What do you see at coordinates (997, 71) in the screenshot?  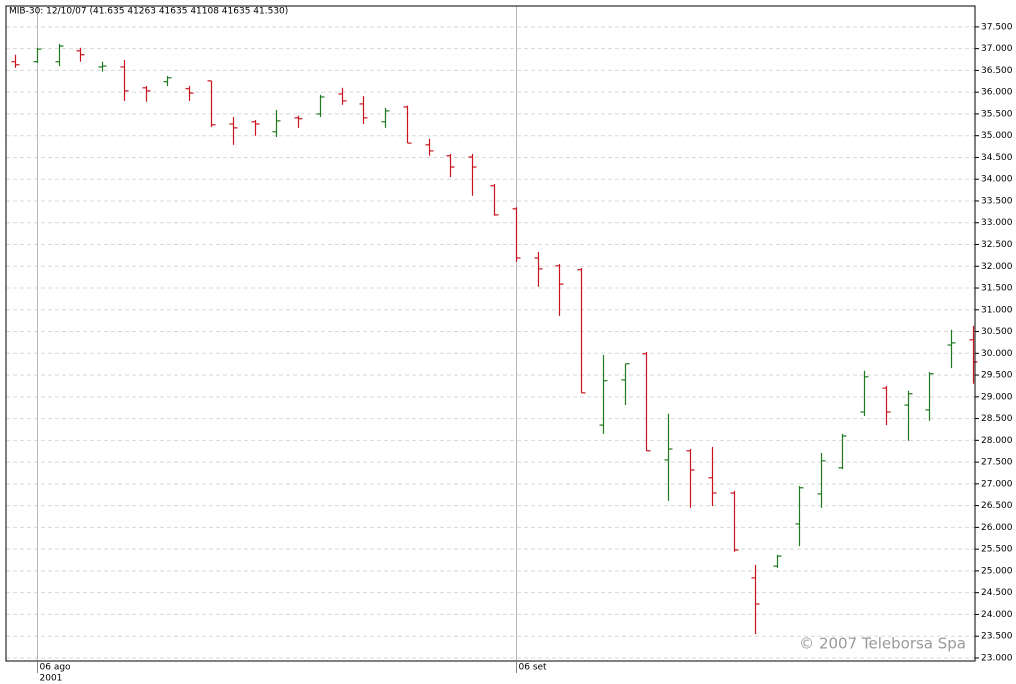 I see `y-tick-label: 36.500` at bounding box center [997, 71].